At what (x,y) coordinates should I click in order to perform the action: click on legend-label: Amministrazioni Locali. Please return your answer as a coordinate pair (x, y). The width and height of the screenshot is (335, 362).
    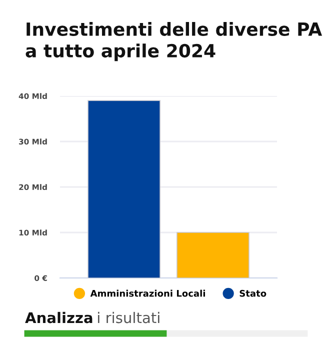
    Looking at the image, I should click on (147, 293).